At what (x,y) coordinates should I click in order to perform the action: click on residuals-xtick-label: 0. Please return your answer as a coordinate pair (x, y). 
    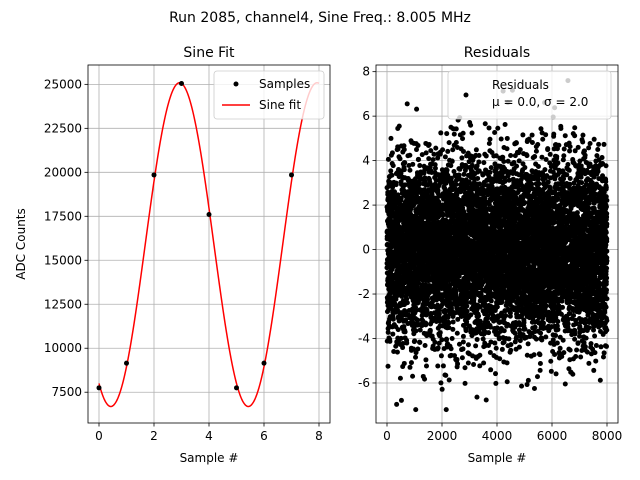
    Looking at the image, I should click on (387, 436).